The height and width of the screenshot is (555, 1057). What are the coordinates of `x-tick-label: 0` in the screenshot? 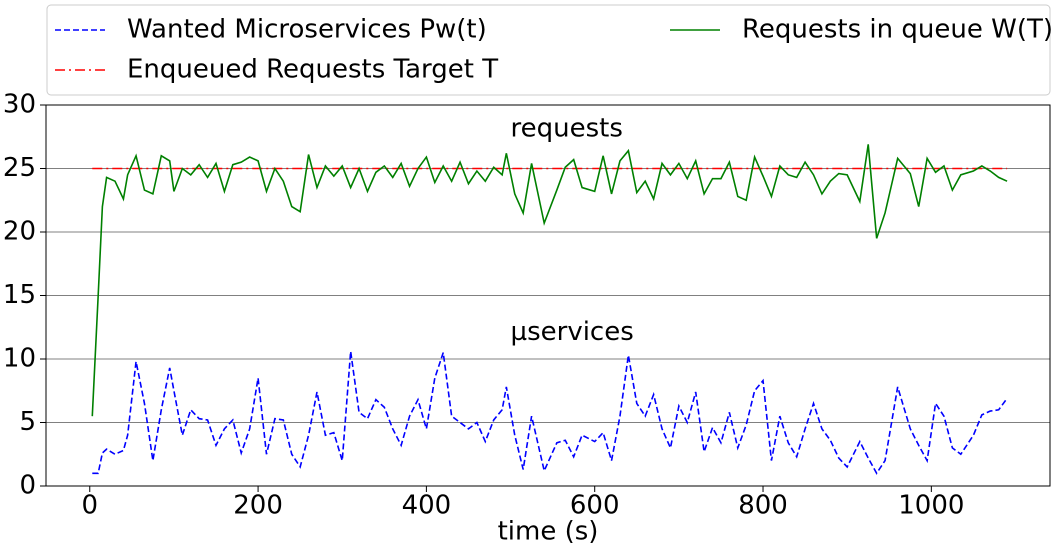 It's located at (89, 506).